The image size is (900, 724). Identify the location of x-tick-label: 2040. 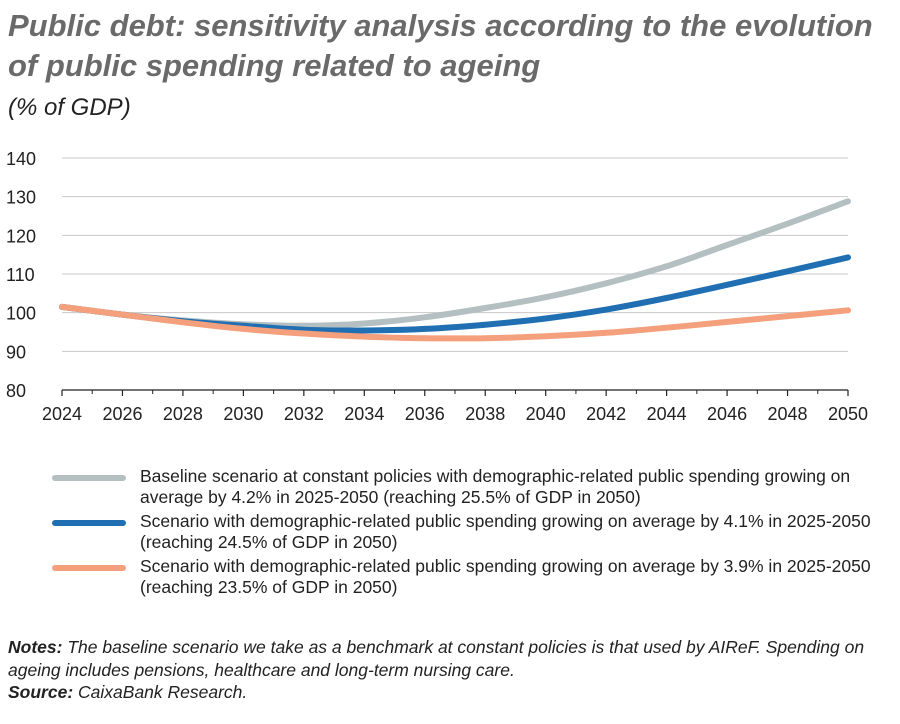
(546, 414).